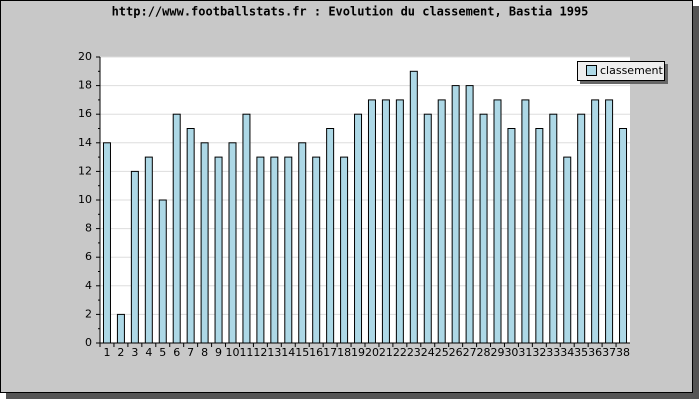 The height and width of the screenshot is (404, 700). Describe the element at coordinates (162, 352) in the screenshot. I see `x-tick-label: 5` at that location.